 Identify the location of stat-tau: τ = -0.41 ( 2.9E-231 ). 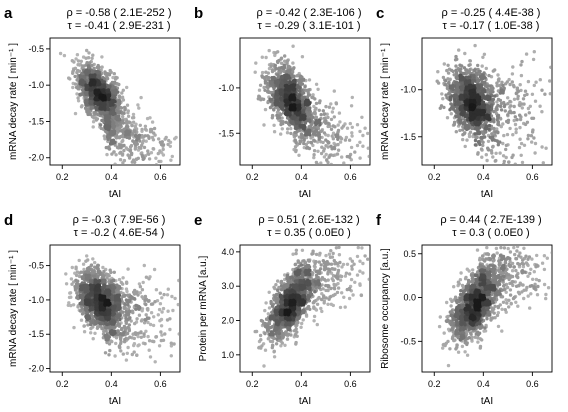
(118, 26).